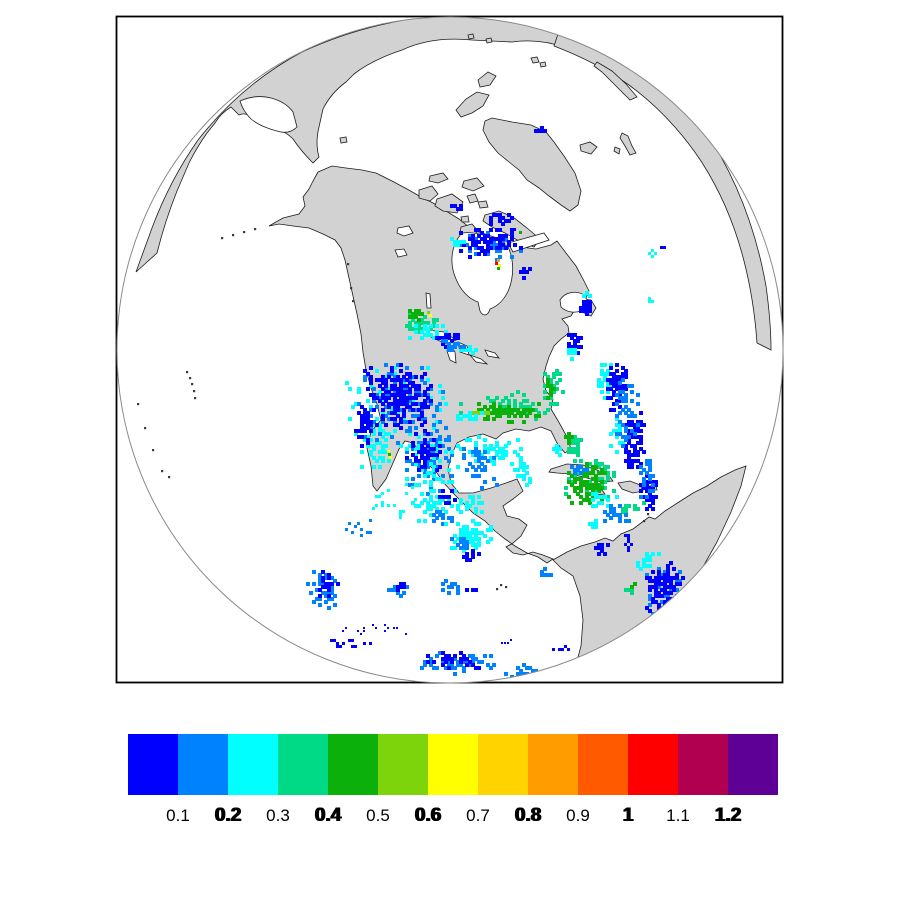  Describe the element at coordinates (628, 815) in the screenshot. I see `colorbar-tick-label: 1` at that location.